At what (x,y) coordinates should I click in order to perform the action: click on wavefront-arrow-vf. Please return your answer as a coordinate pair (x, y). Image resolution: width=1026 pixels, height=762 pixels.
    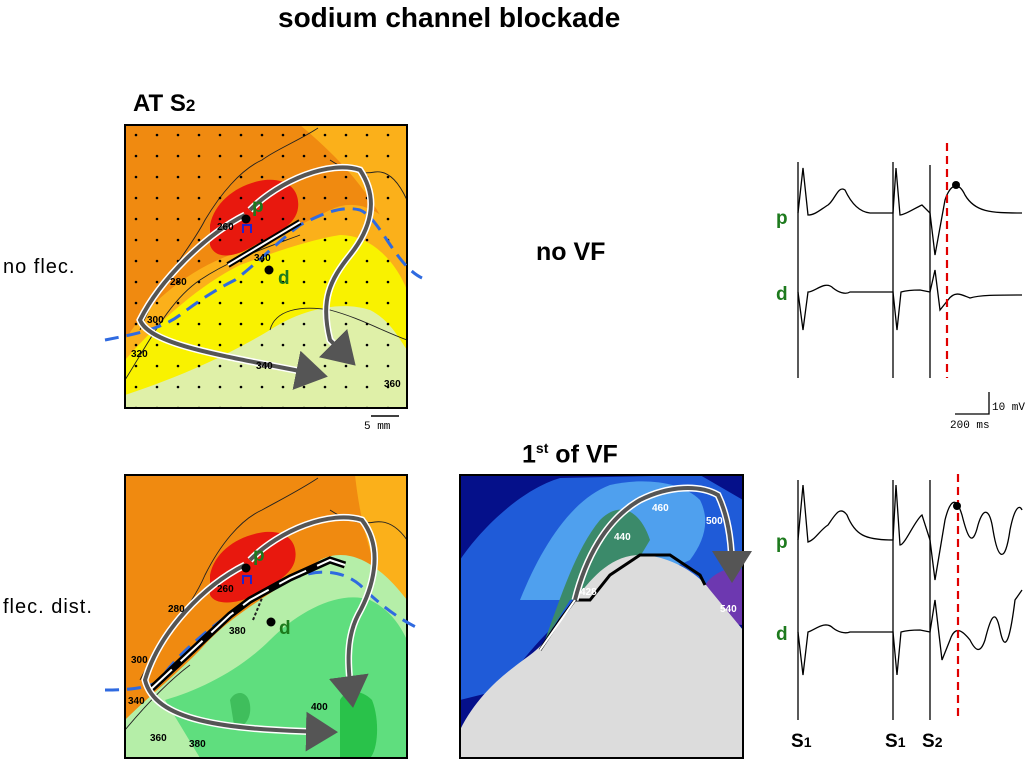
    Looking at the image, I should click on (662, 543).